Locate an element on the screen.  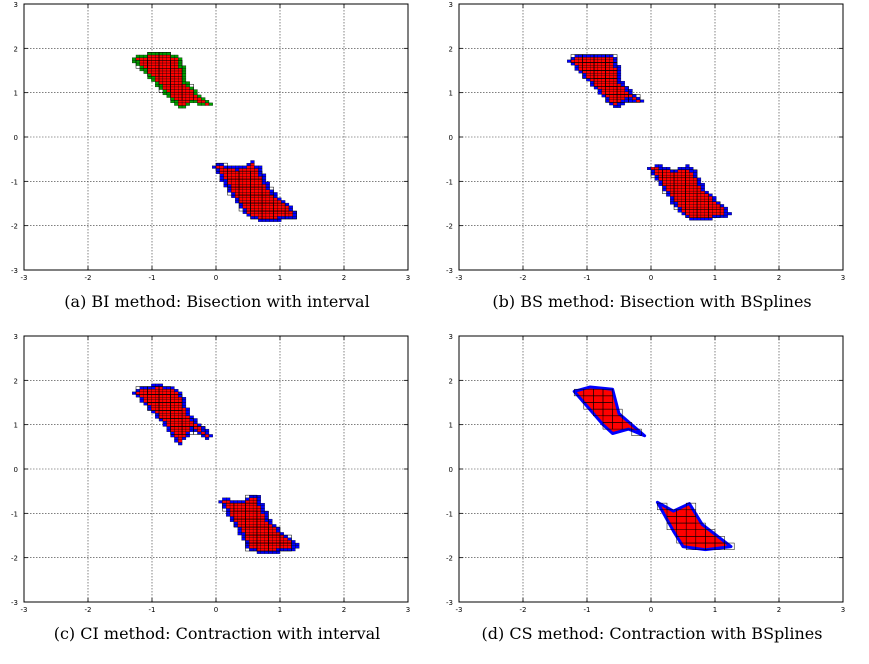
y-tick-label: -3 is located at coordinates (449, 271).